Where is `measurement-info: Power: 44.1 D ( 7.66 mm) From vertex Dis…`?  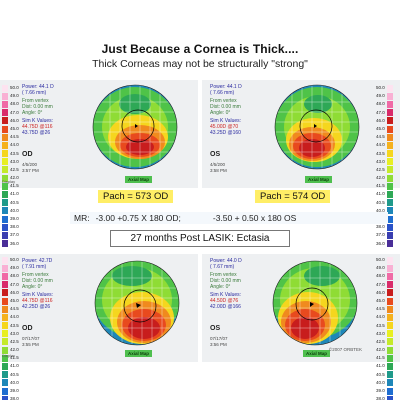 measurement-info: Power: 44.1 D ( 7.66 mm) From vertex Dis… is located at coordinates (38, 110).